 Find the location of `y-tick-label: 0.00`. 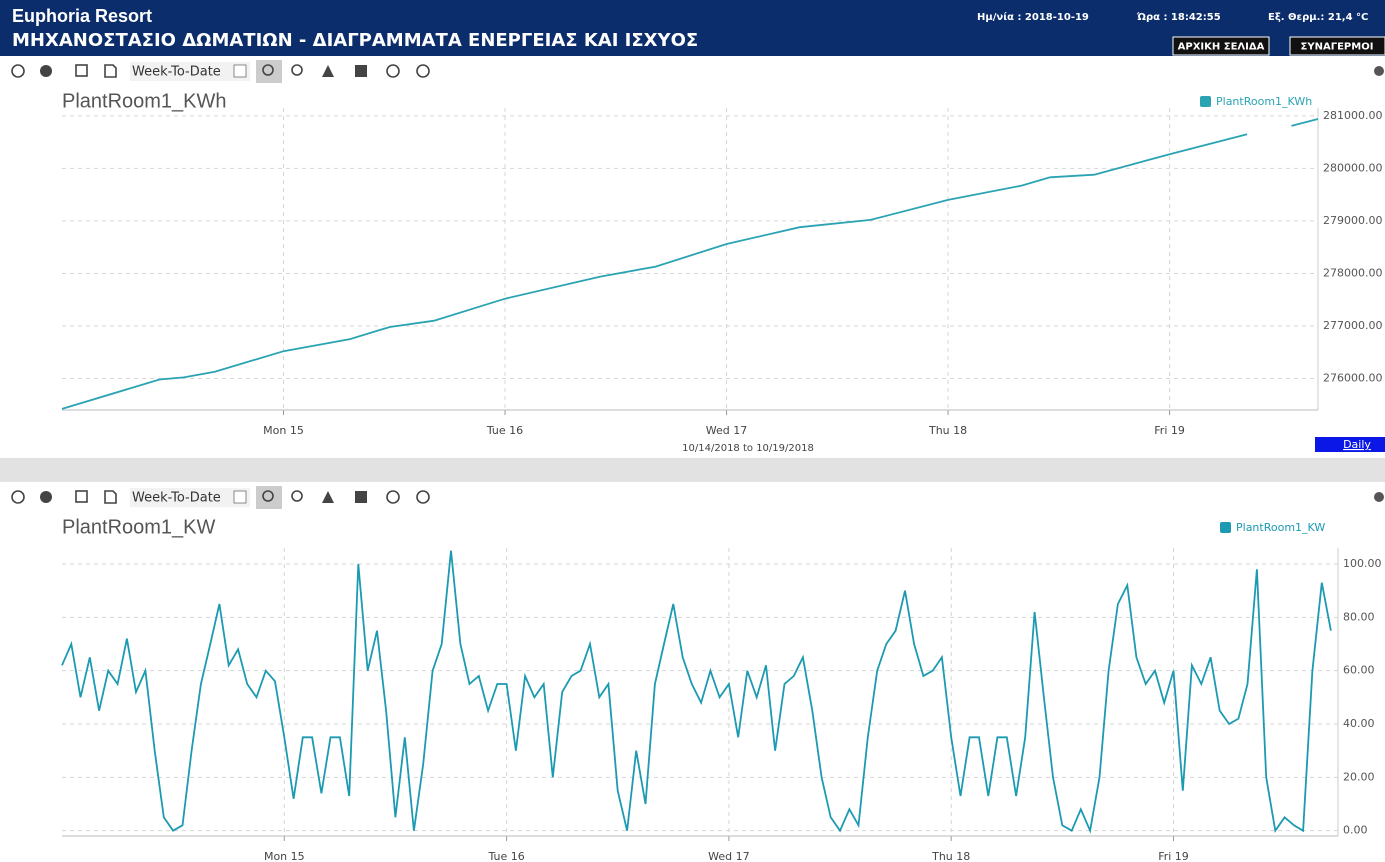

y-tick-label: 0.00 is located at coordinates (1355, 830).